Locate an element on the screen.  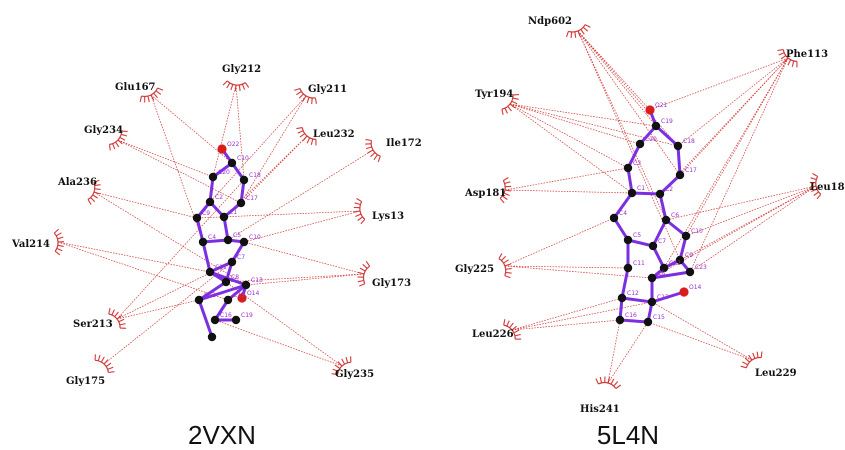
residue-label: Gly235 is located at coordinates (354, 374).